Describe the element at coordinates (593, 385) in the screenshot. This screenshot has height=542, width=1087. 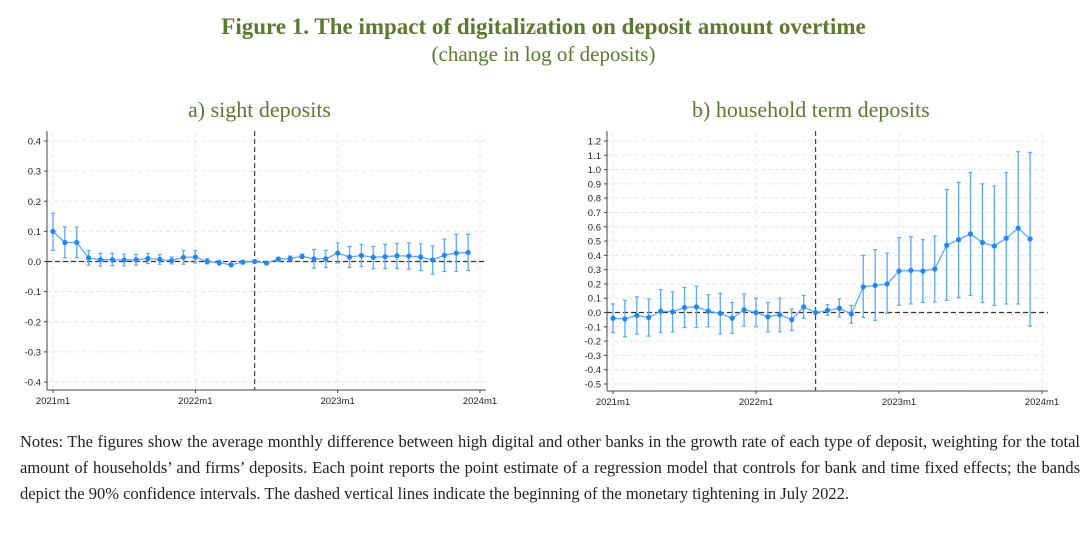
I see `y-tick-label: -0.5` at that location.